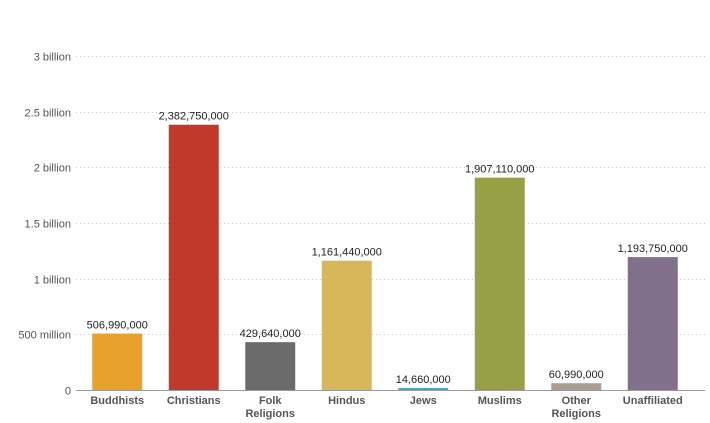  Describe the element at coordinates (270, 407) in the screenshot. I see `x-tick-label: Folk Religions` at that location.